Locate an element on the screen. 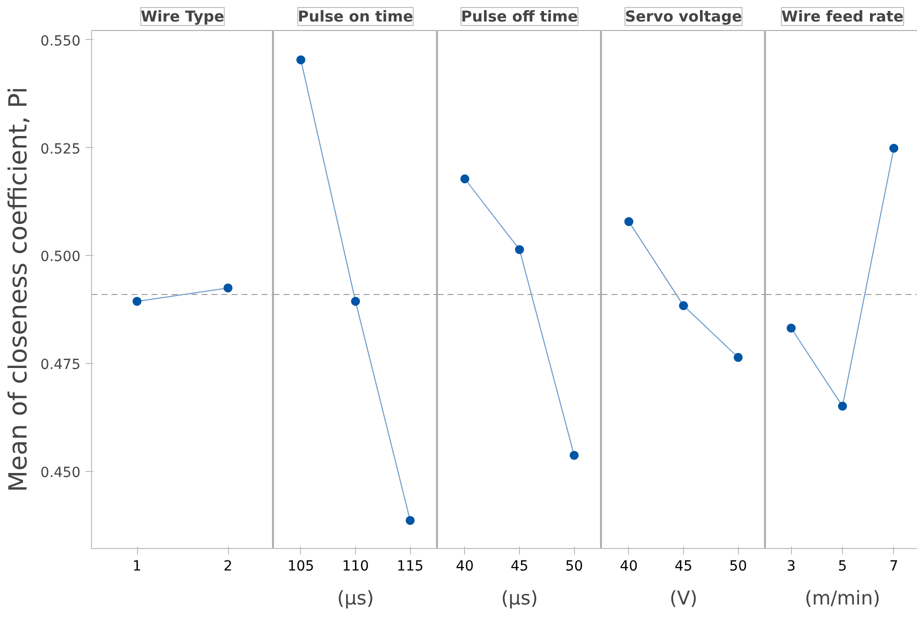 The height and width of the screenshot is (627, 917). y-tick-label: 0.500 is located at coordinates (60, 257).